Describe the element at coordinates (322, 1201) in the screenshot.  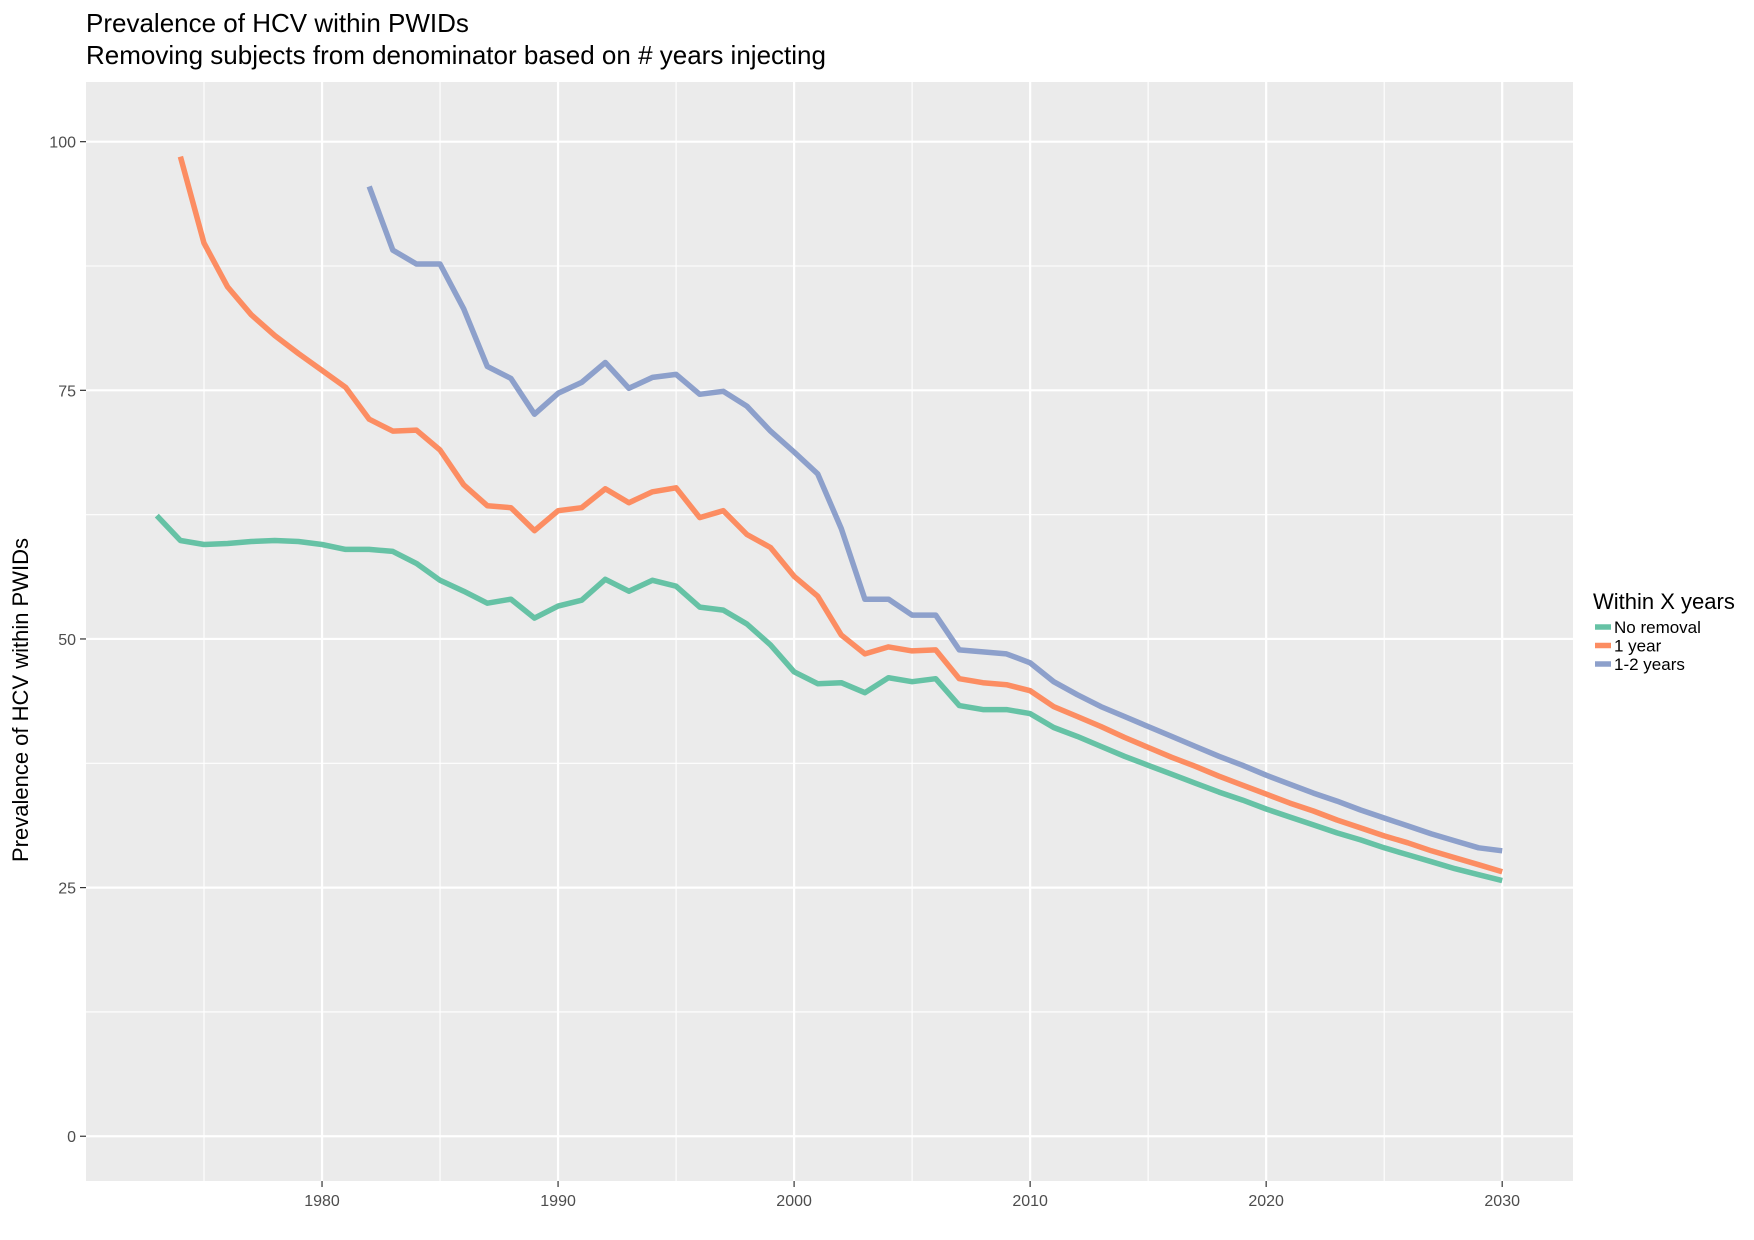
I see `x-tick-label: 1980` at that location.